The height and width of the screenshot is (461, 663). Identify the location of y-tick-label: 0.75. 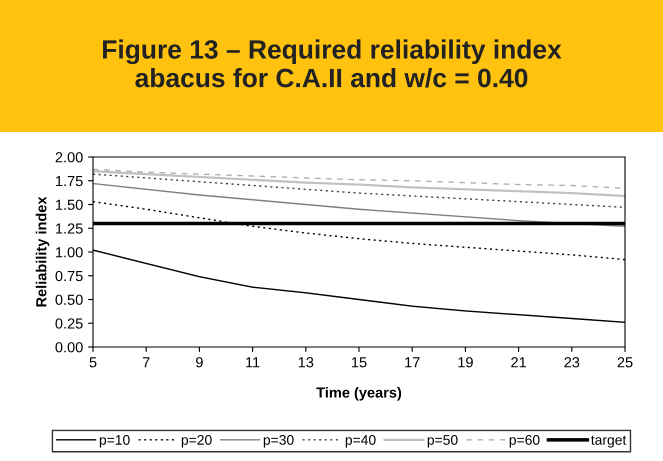
(69, 276).